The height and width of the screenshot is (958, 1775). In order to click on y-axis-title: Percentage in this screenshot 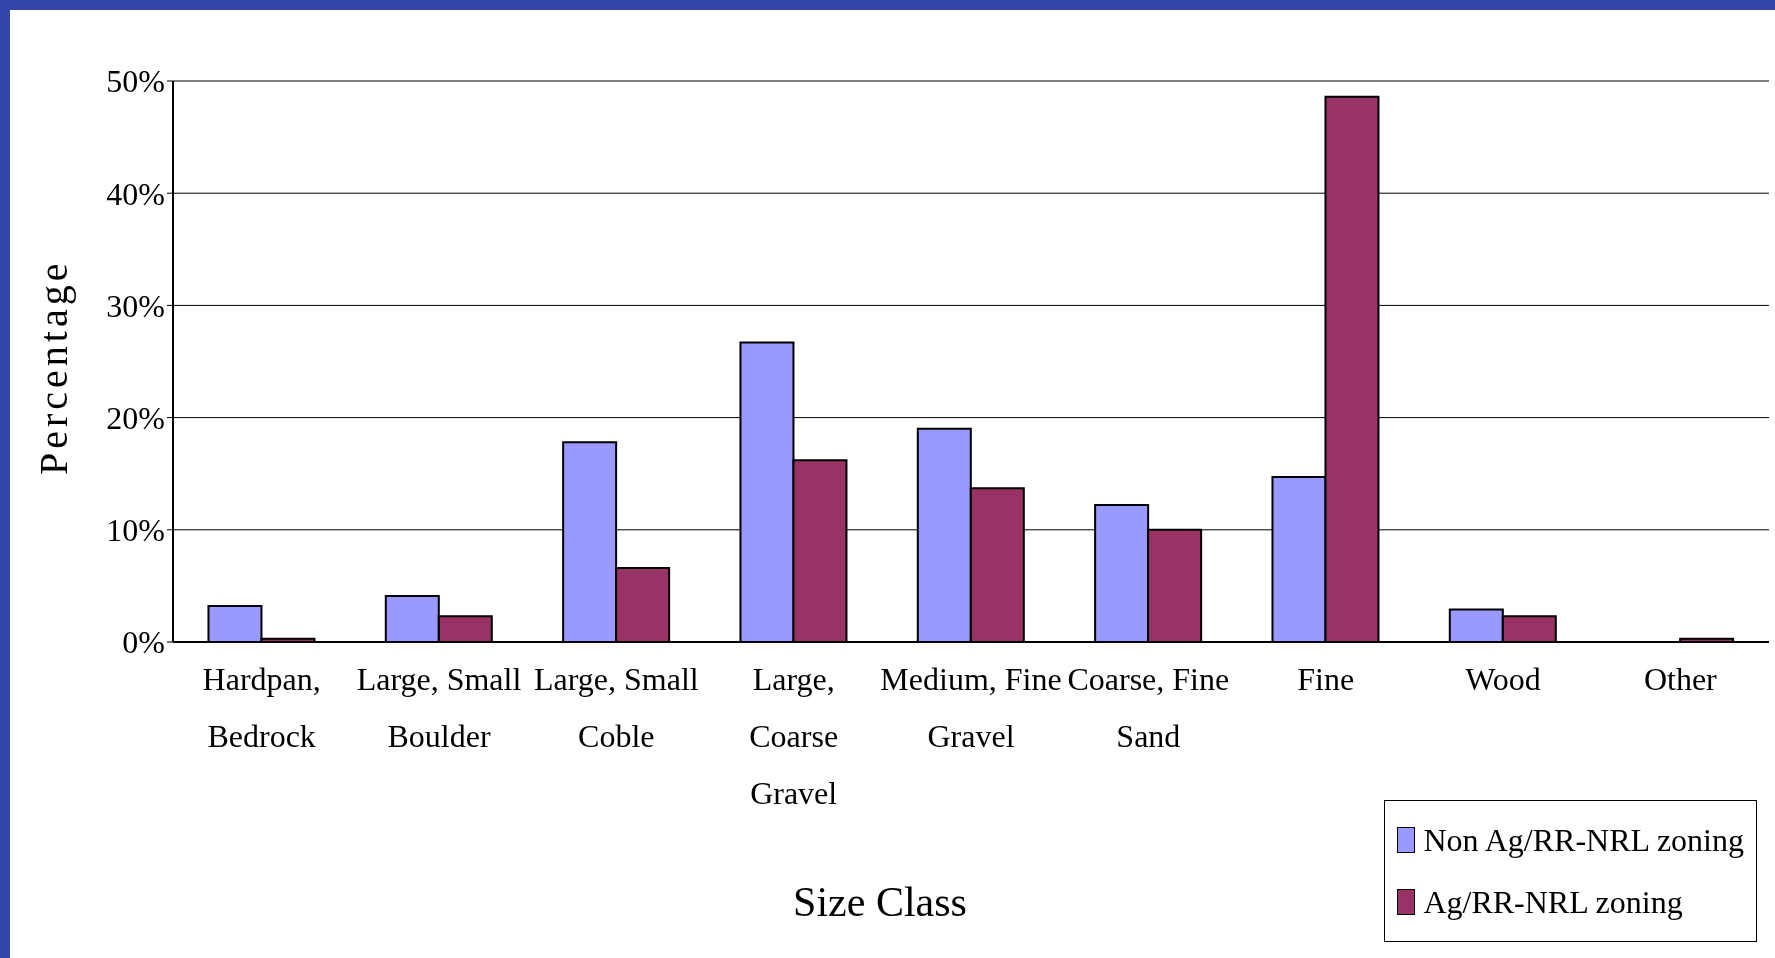, I will do `click(53, 367)`.